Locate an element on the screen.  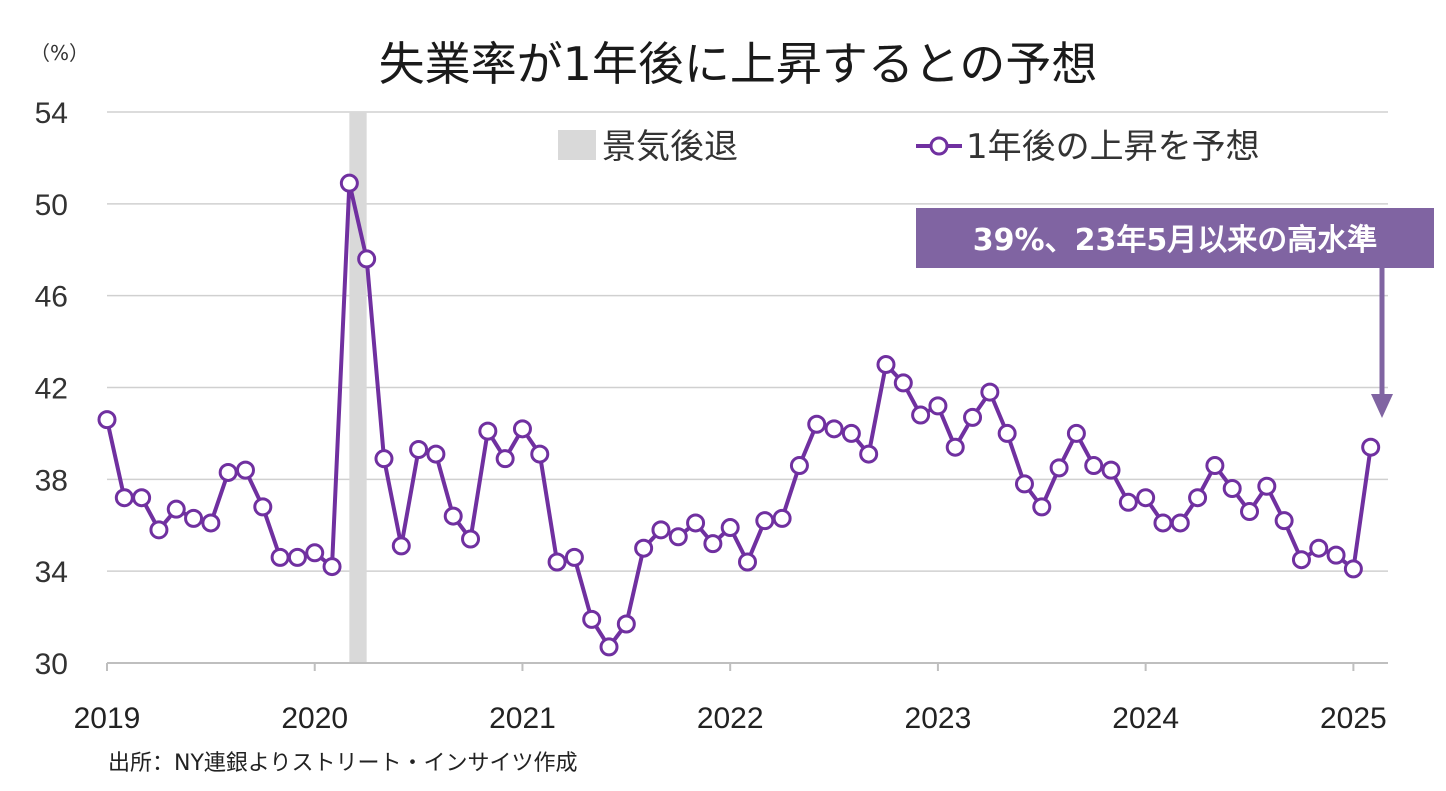
y-axis-ticks: 30 34 38 42 46 50 54 is located at coordinates (51, 389).